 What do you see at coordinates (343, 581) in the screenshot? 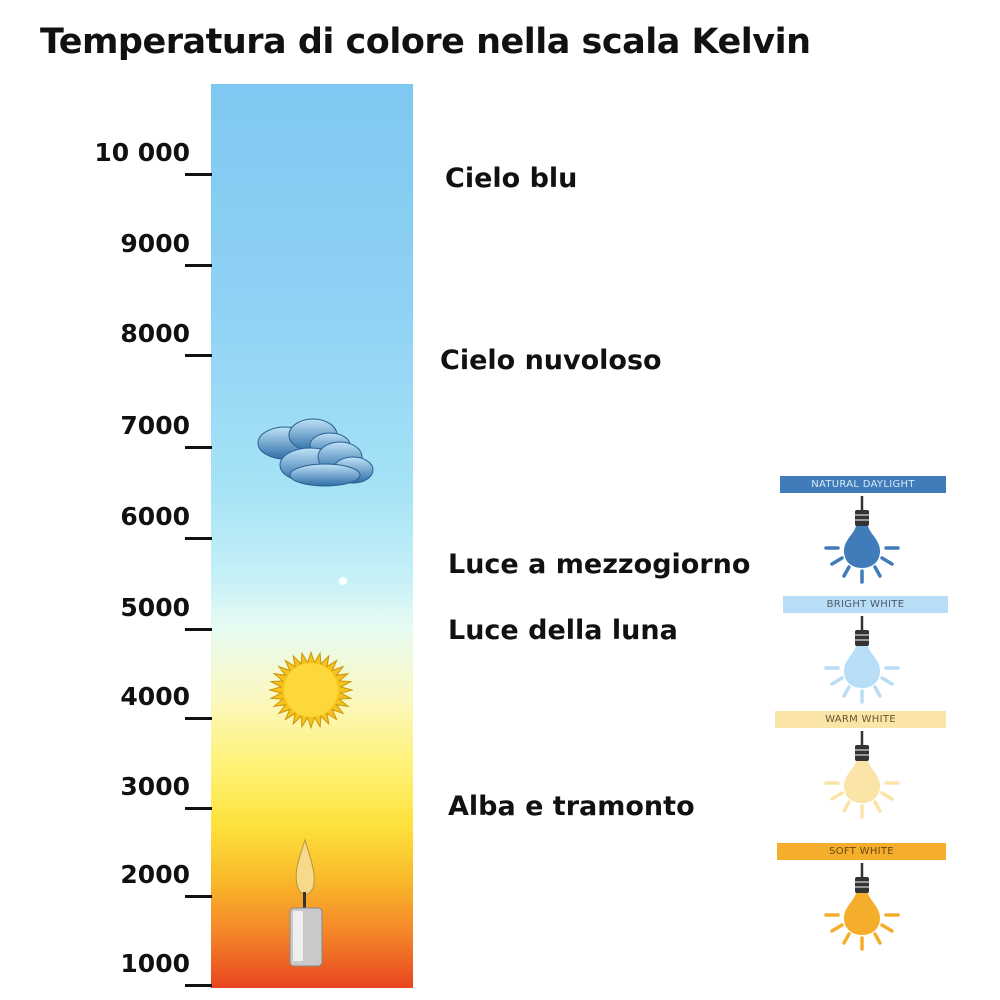
I see `moon-dot-icon` at bounding box center [343, 581].